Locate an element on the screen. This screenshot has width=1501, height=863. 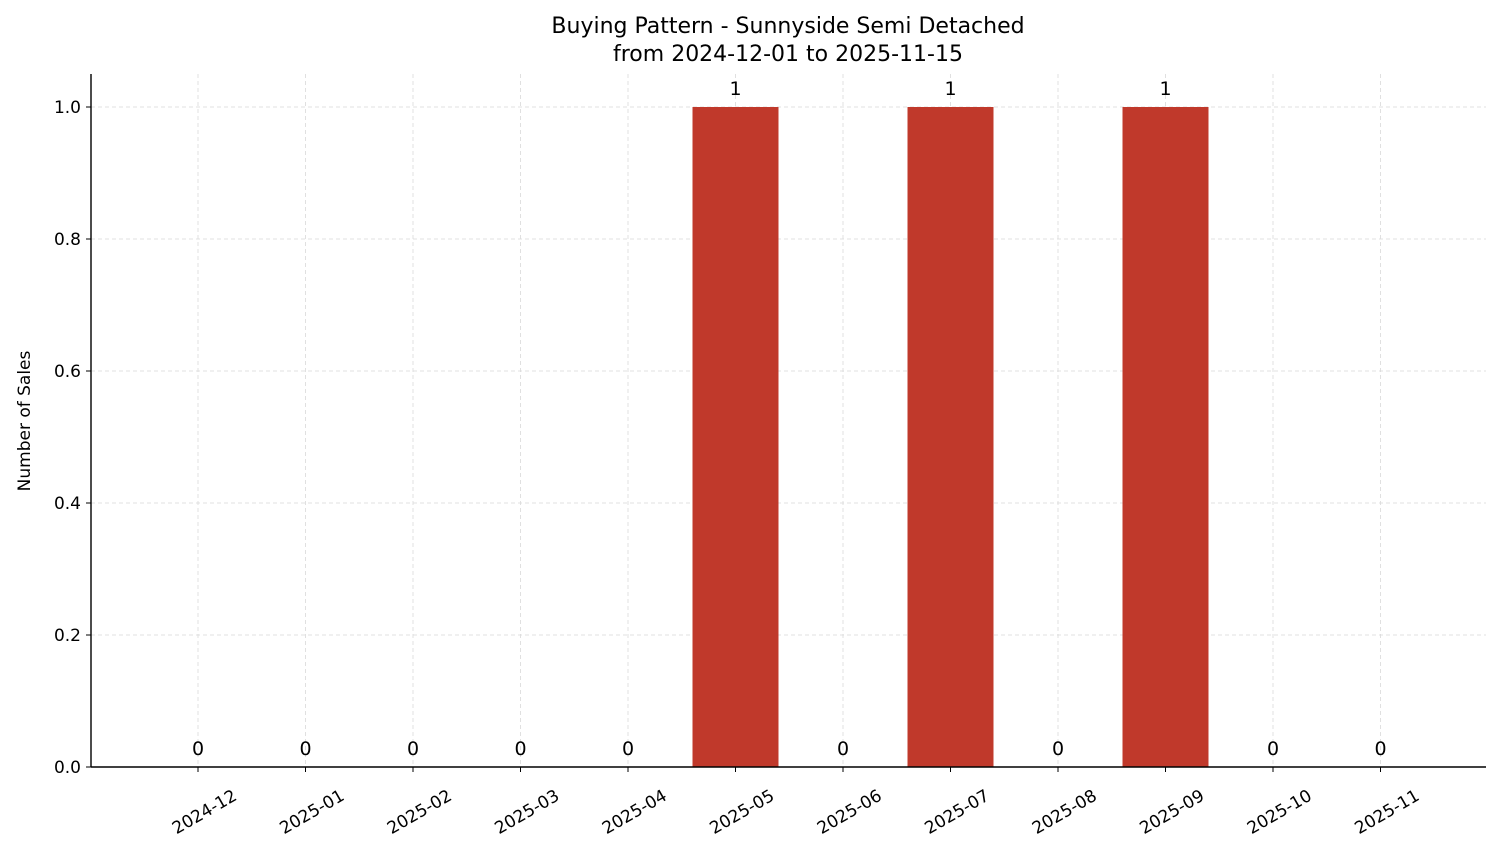
x-tick-label: 2025-03 is located at coordinates (527, 812).